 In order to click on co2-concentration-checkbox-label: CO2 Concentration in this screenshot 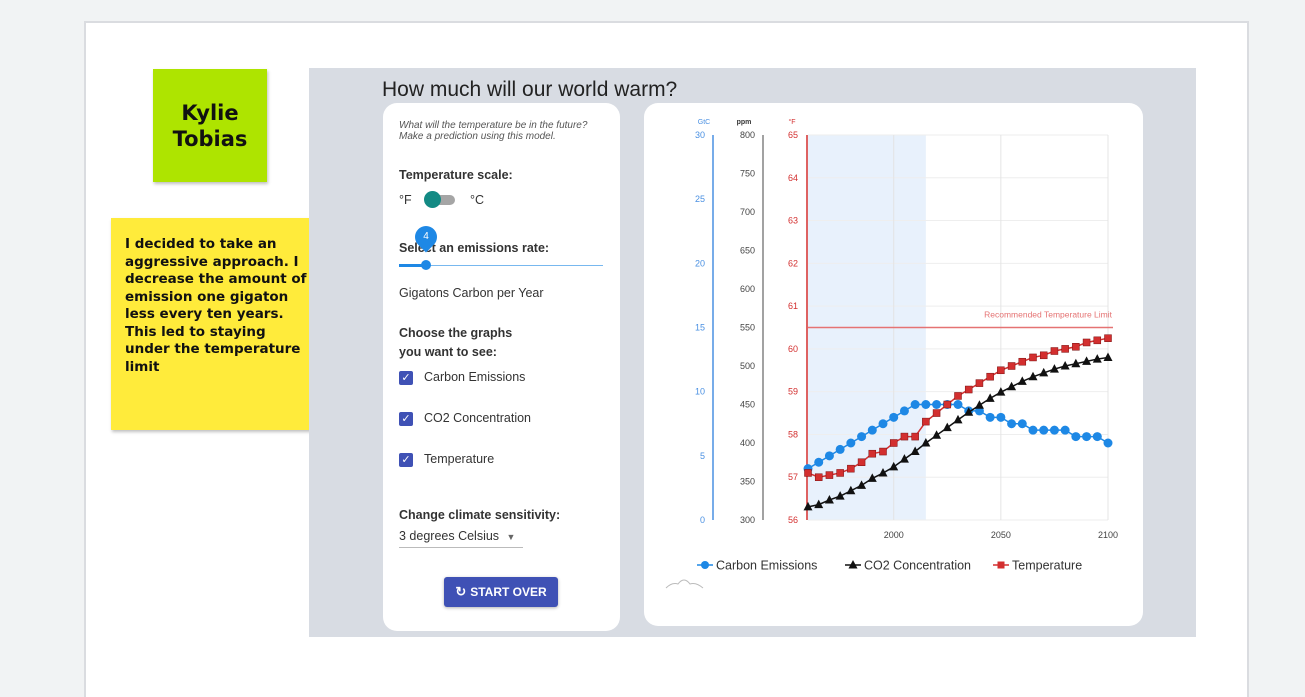, I will do `click(478, 418)`.